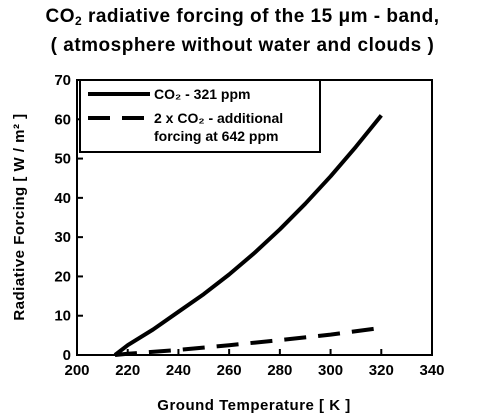  What do you see at coordinates (202, 94) in the screenshot?
I see `legend-label-co2: CO₂ - 321 ppm` at bounding box center [202, 94].